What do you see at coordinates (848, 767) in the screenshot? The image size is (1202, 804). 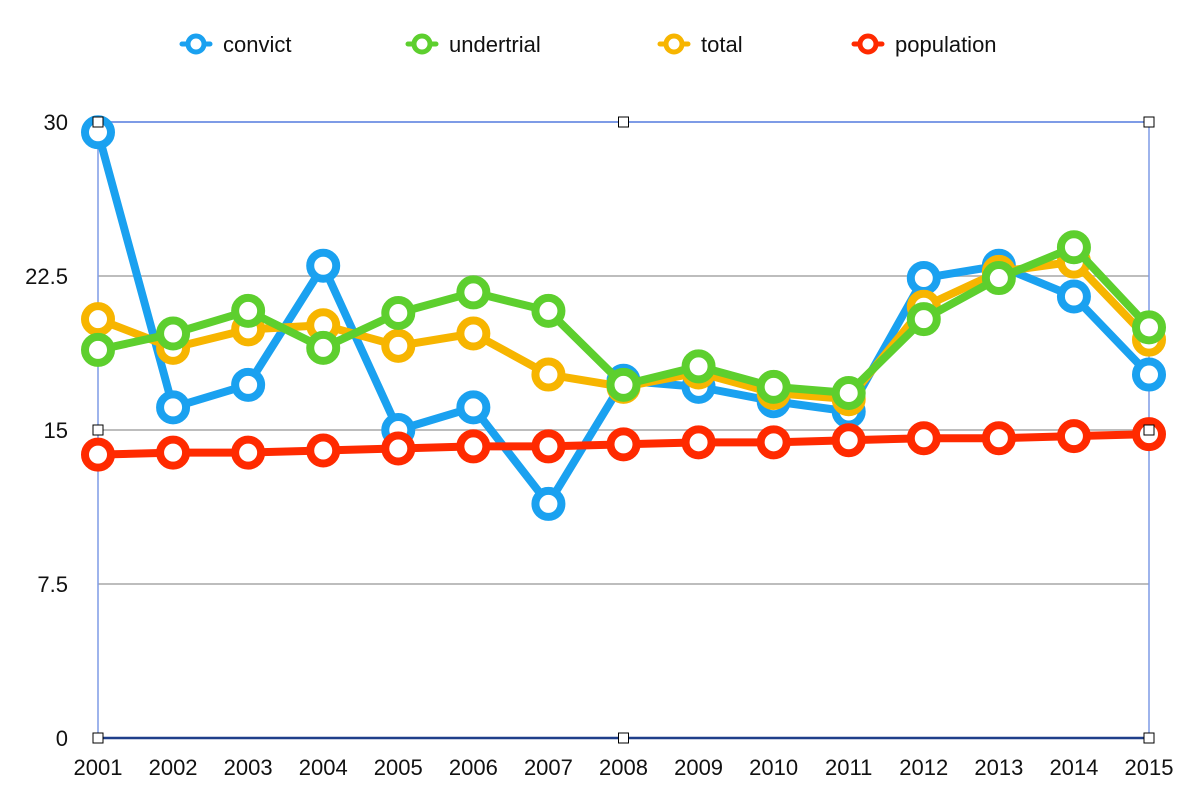 I see `x-tick-label: 2011` at bounding box center [848, 767].